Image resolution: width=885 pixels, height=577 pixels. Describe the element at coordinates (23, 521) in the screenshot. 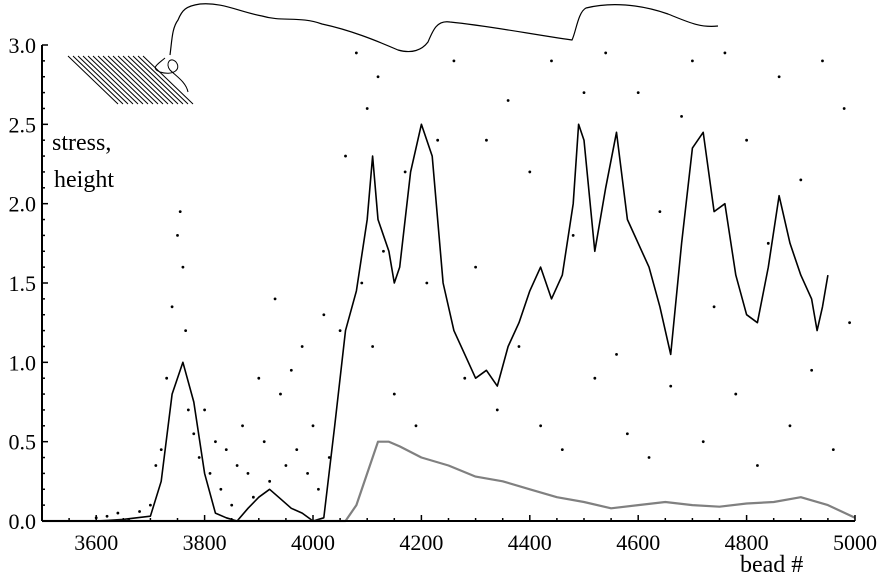

I see `y-tick-label: 0.0` at that location.